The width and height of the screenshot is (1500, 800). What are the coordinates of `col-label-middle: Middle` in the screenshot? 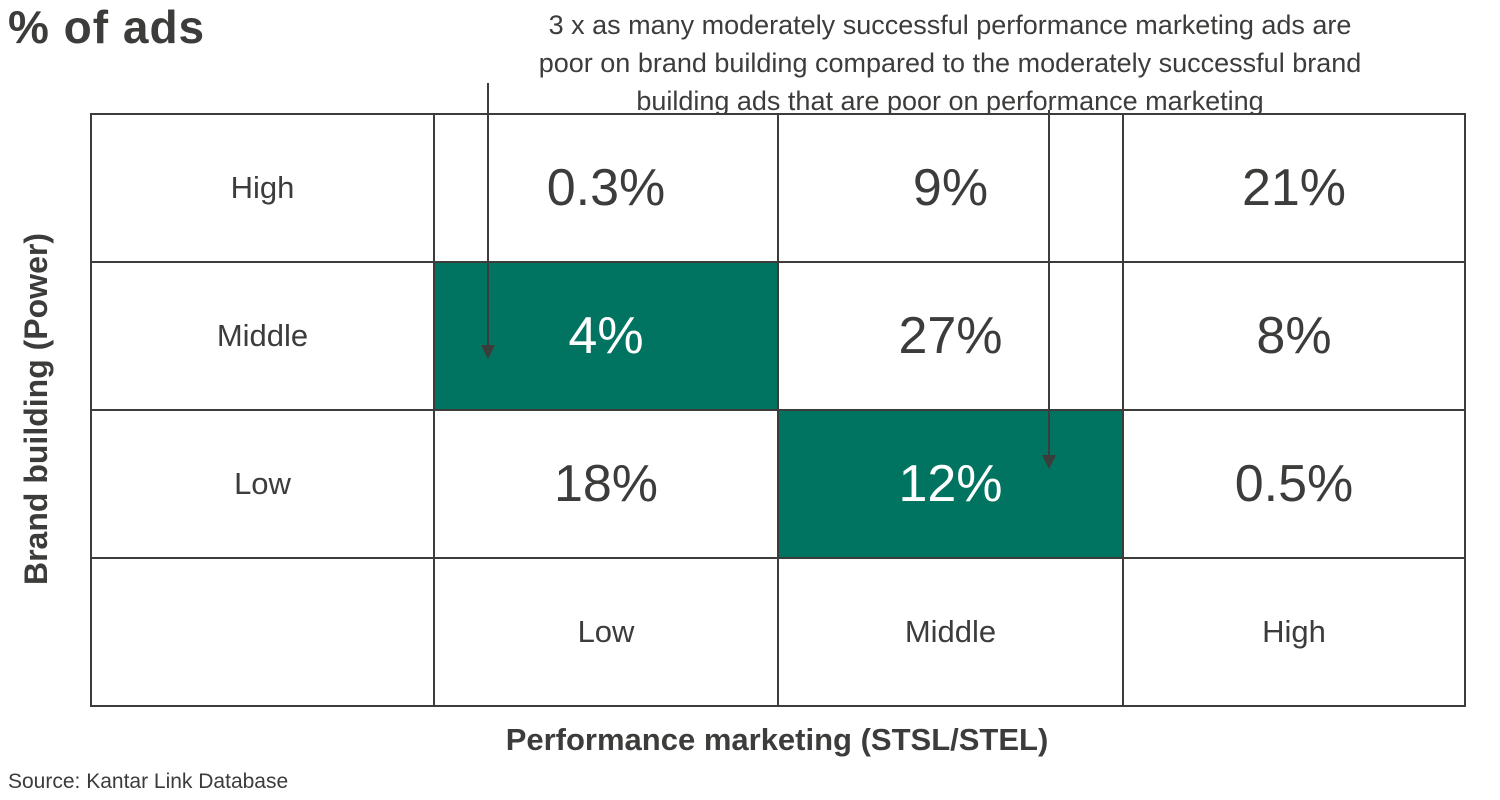 It's located at (950, 632).